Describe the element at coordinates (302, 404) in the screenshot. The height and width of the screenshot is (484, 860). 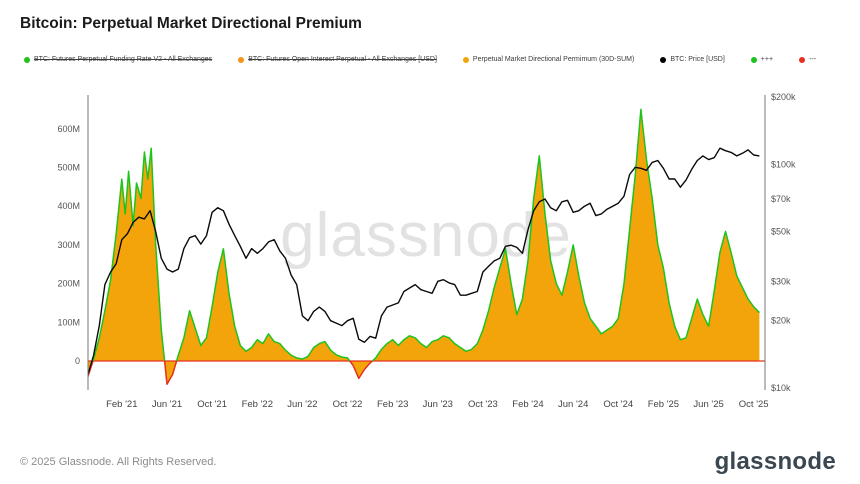
I see `x-axis-tick-label: Jun '22` at that location.